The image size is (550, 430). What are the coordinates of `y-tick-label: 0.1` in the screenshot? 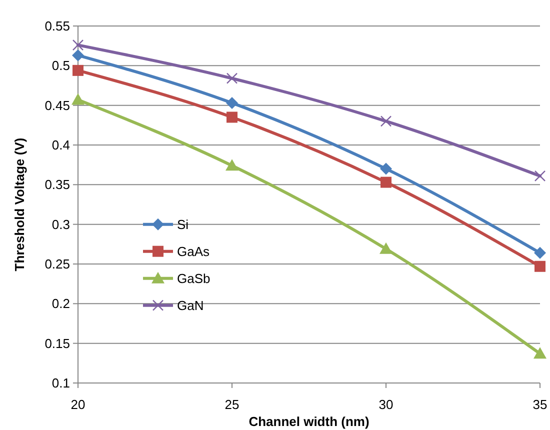 It's located at (61, 383).